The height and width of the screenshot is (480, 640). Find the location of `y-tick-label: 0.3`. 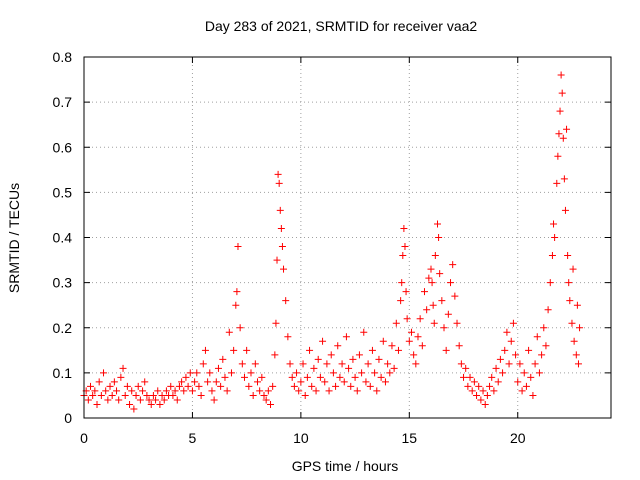

y-tick-label: 0.3 is located at coordinates (63, 283).